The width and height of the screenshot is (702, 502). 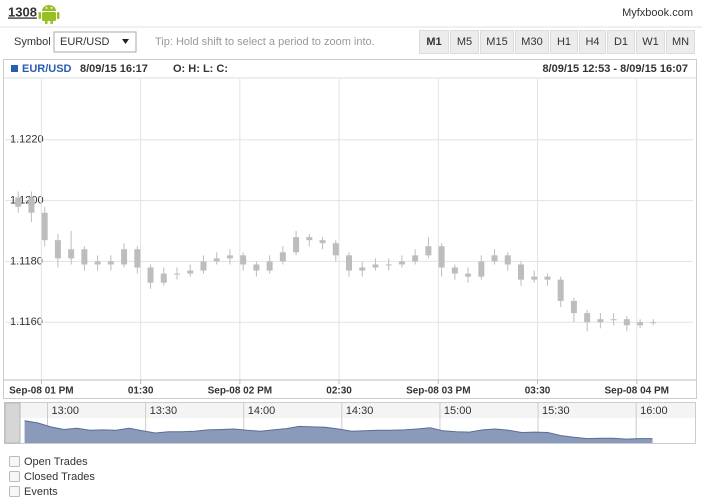 What do you see at coordinates (26, 261) in the screenshot?
I see `y-tick-label: 1.1180` at bounding box center [26, 261].